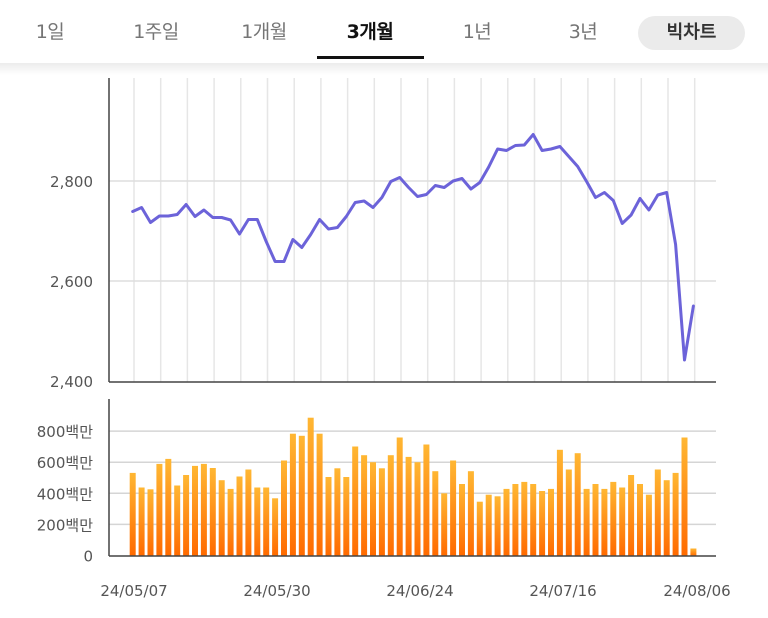 The image size is (768, 618). Describe the element at coordinates (696, 591) in the screenshot. I see `svg-text: 24/08/06` at that location.